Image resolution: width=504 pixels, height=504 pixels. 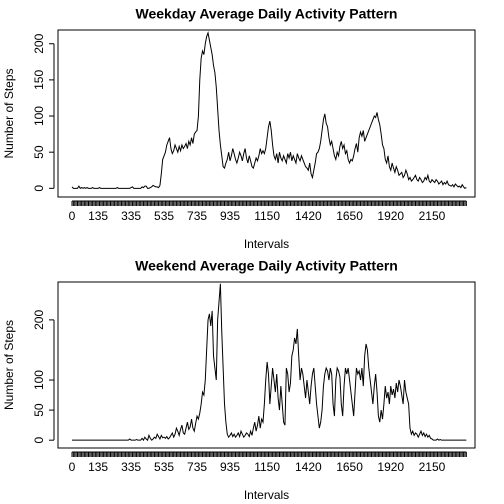 I want to click on chart-title: Weekend Average Daily Activity Pattern, so click(x=266, y=266).